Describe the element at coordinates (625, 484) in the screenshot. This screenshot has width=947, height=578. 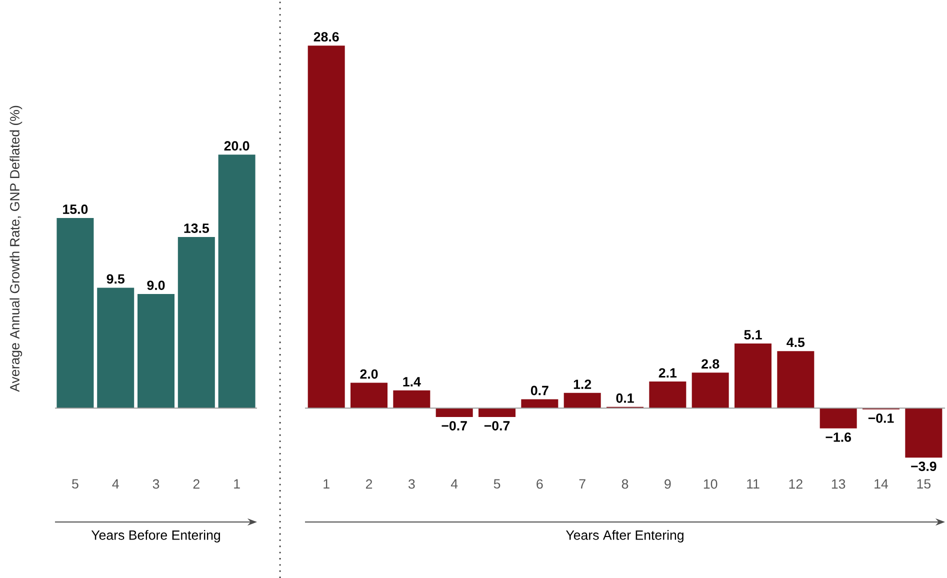
I see `x-tick-label: 8` at that location.